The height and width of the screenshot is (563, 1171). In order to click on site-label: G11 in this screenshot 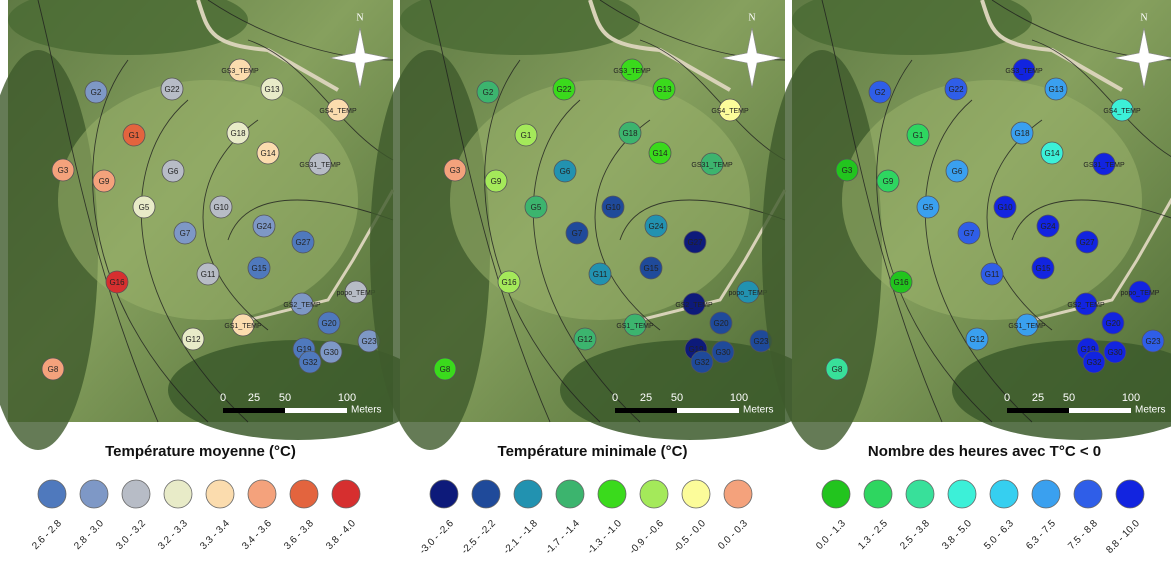, I will do `click(600, 274)`.